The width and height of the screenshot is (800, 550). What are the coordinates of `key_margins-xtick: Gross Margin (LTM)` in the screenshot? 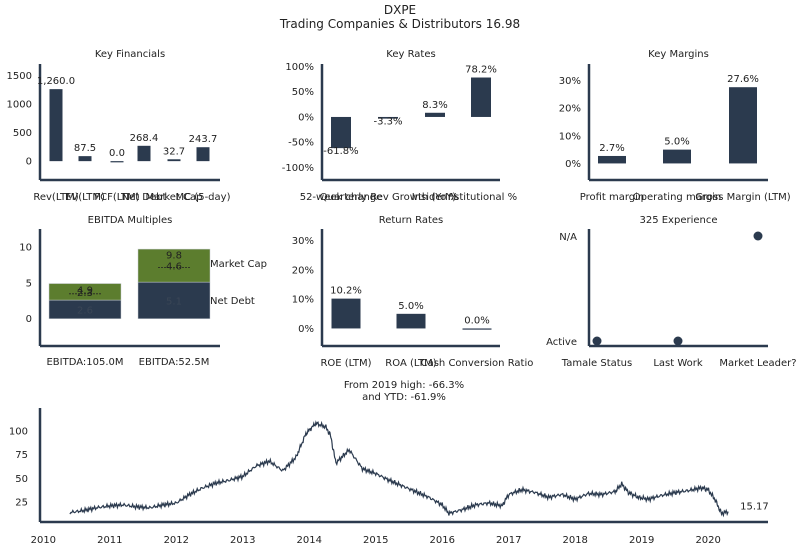 It's located at (743, 197).